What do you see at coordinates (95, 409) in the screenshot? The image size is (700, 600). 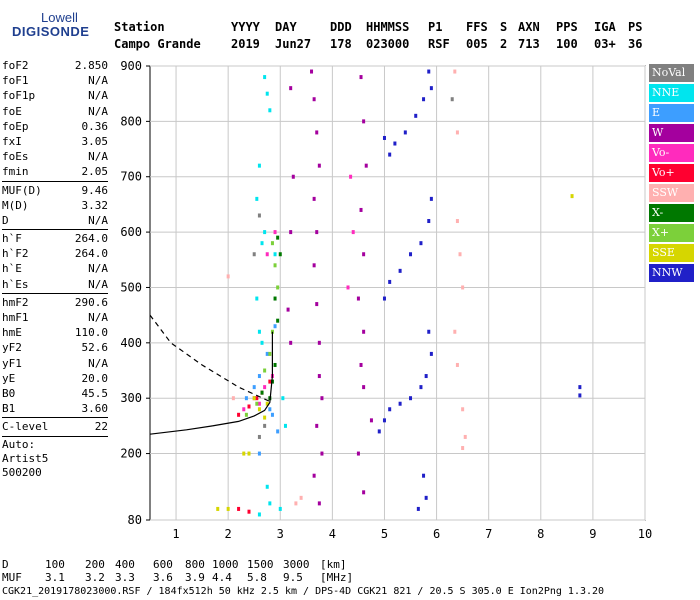 I see `param-value: 3.60` at bounding box center [95, 409].